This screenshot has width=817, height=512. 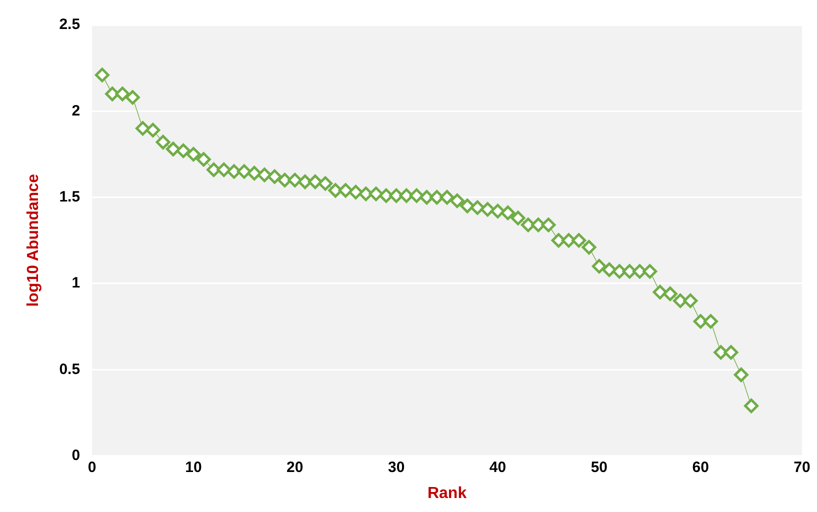 What do you see at coordinates (295, 467) in the screenshot?
I see `x-tick-label: 20` at bounding box center [295, 467].